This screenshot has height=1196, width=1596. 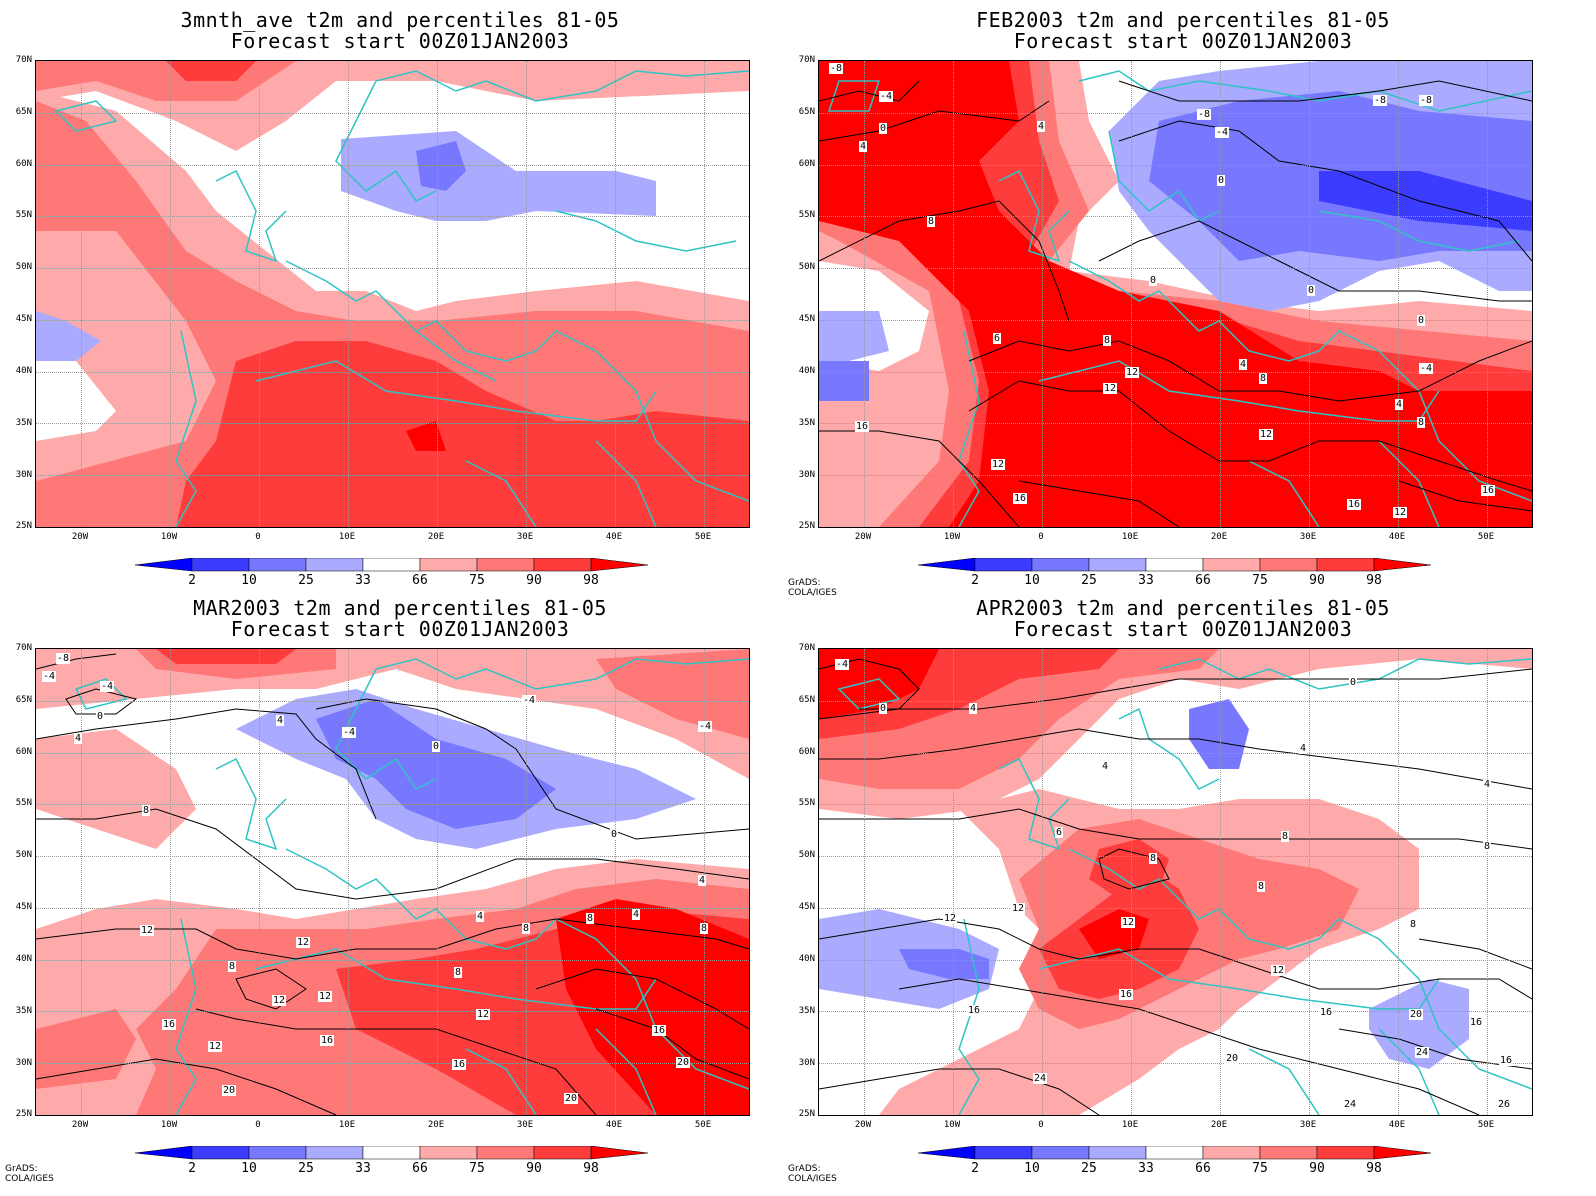 What do you see at coordinates (169, 1125) in the screenshot?
I see `lon-tick: 10W` at bounding box center [169, 1125].